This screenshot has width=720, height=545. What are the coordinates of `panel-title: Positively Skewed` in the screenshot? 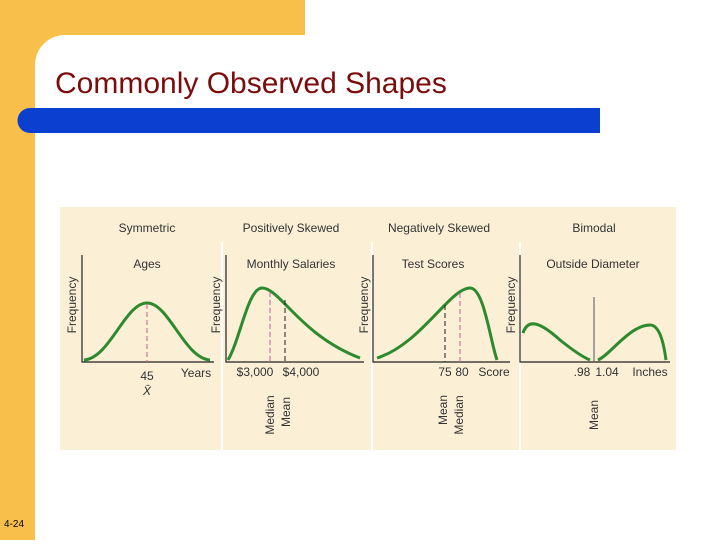 It's located at (291, 228).